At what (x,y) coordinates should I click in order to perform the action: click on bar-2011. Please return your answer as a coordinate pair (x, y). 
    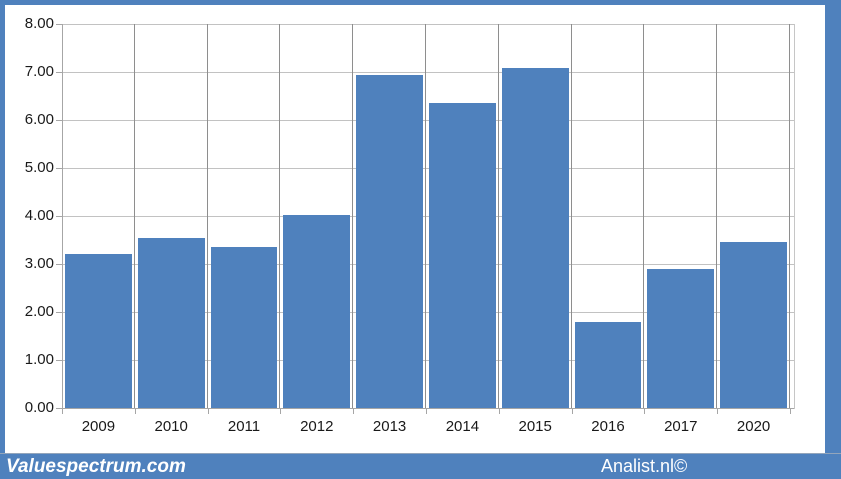
    Looking at the image, I should click on (244, 327).